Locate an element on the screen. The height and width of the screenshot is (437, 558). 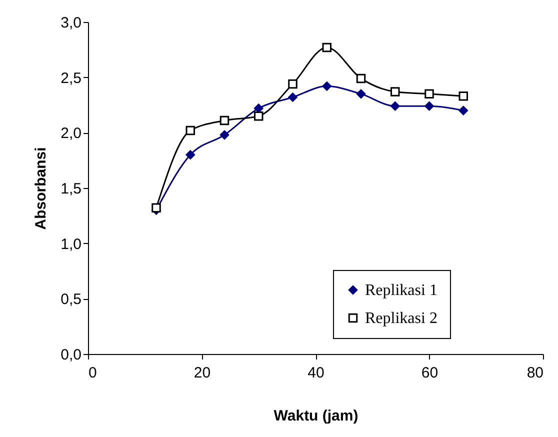
x-axis-title: Waktu (jam) is located at coordinates (316, 416).